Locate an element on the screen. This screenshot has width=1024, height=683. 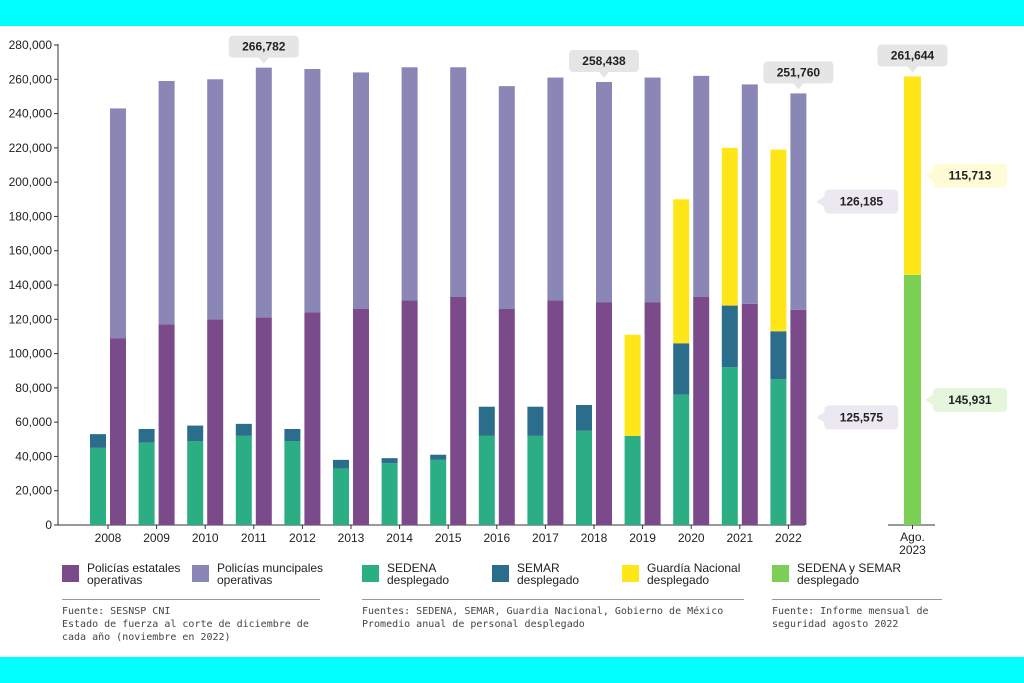
legend-label: Guardía Nacional desplegado is located at coordinates (694, 574).